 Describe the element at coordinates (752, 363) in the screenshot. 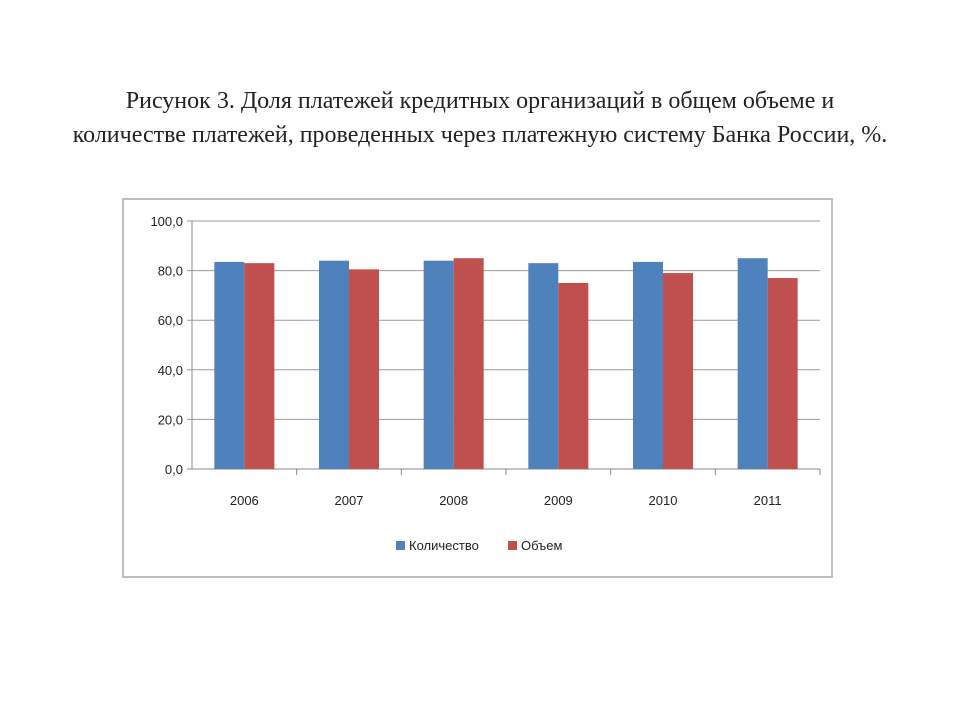

I see `bar-Количество-2011` at that location.